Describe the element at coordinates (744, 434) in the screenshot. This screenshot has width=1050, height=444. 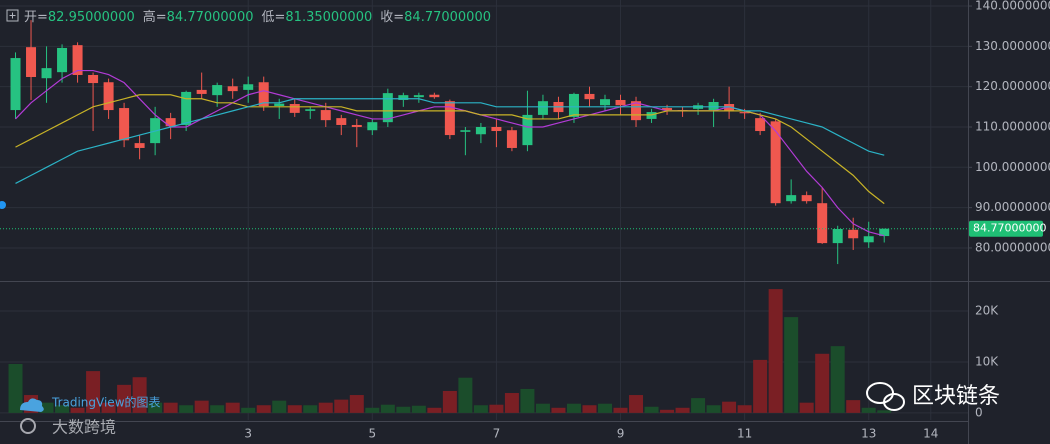
I see `x-tick-label: 11` at that location.